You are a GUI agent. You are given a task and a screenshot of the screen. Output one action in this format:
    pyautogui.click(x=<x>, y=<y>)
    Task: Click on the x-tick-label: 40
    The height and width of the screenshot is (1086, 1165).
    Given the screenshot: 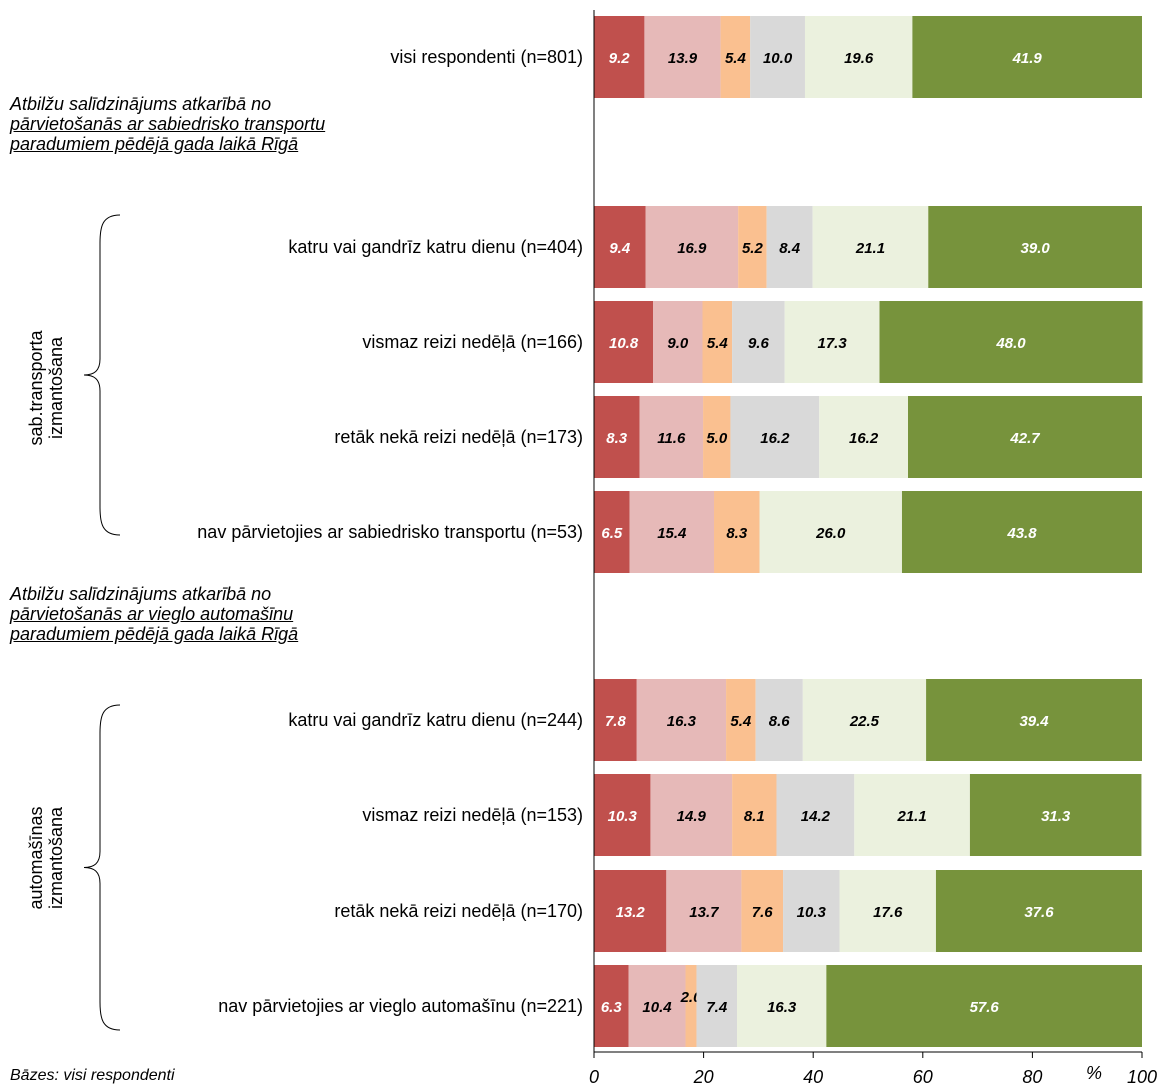 What is the action you would take?
    pyautogui.click(x=813, y=1076)
    